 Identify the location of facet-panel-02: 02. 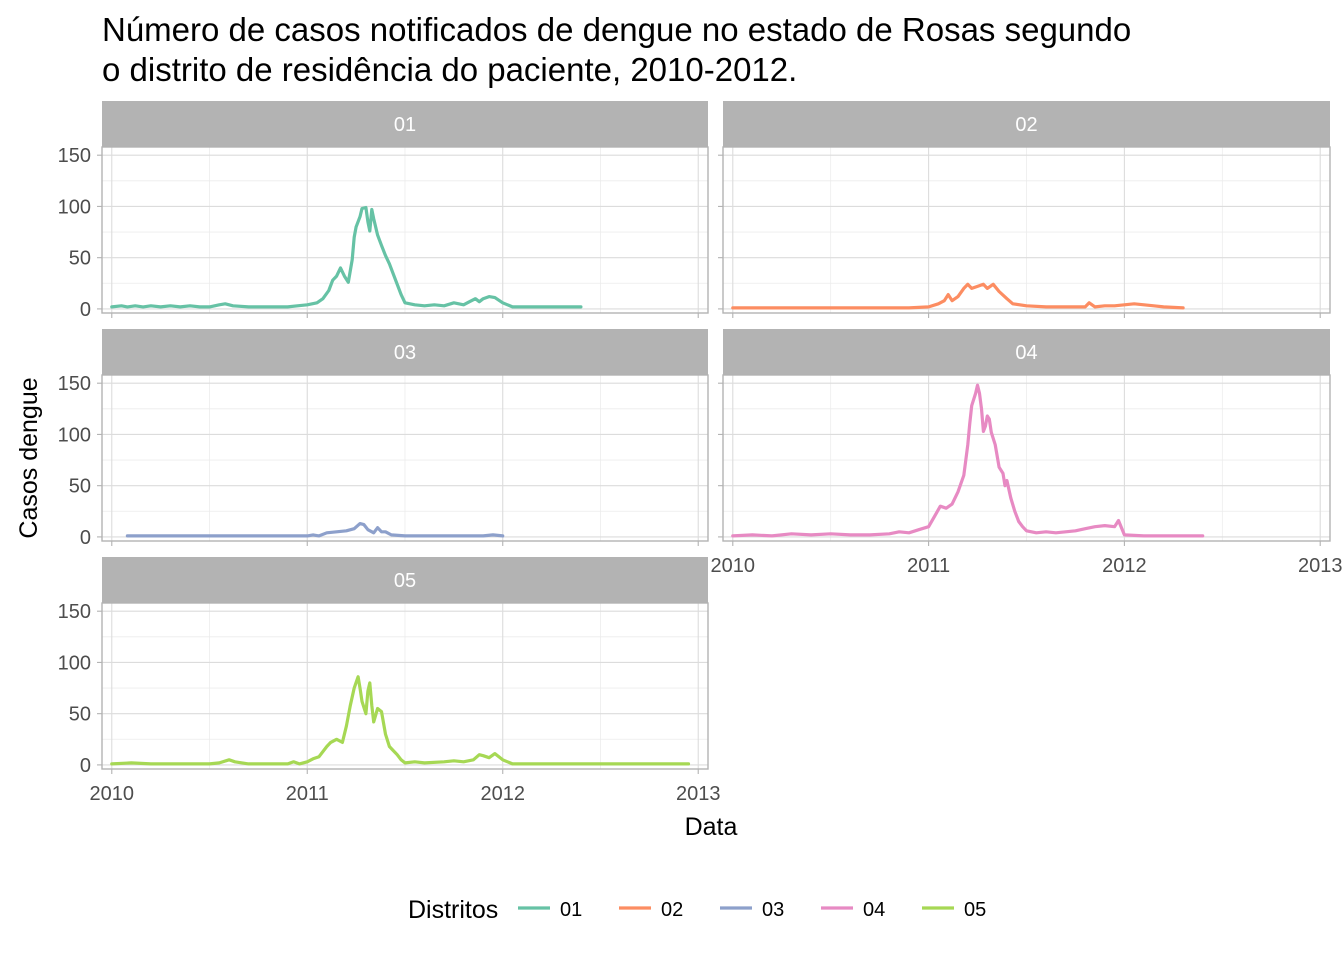
(1024, 209).